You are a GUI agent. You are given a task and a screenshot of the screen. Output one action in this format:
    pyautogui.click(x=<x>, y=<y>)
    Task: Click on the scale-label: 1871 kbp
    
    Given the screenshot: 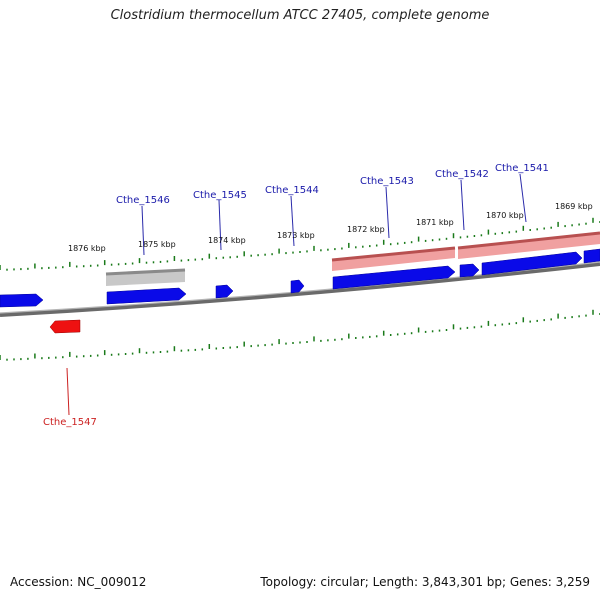 What is the action you would take?
    pyautogui.click(x=435, y=222)
    